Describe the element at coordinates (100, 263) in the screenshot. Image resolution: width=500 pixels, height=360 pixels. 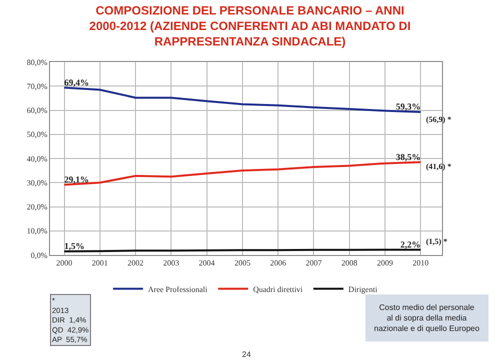
I see `x-tick-label: 2001` at that location.